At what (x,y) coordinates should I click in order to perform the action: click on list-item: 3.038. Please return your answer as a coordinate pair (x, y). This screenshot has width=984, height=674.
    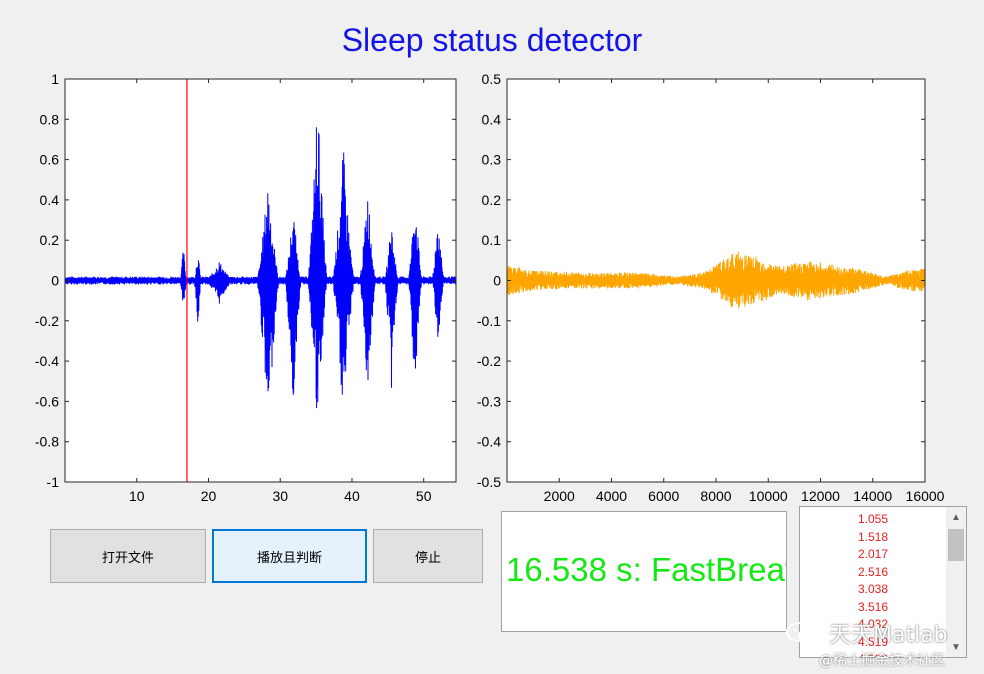
    Looking at the image, I should click on (873, 589).